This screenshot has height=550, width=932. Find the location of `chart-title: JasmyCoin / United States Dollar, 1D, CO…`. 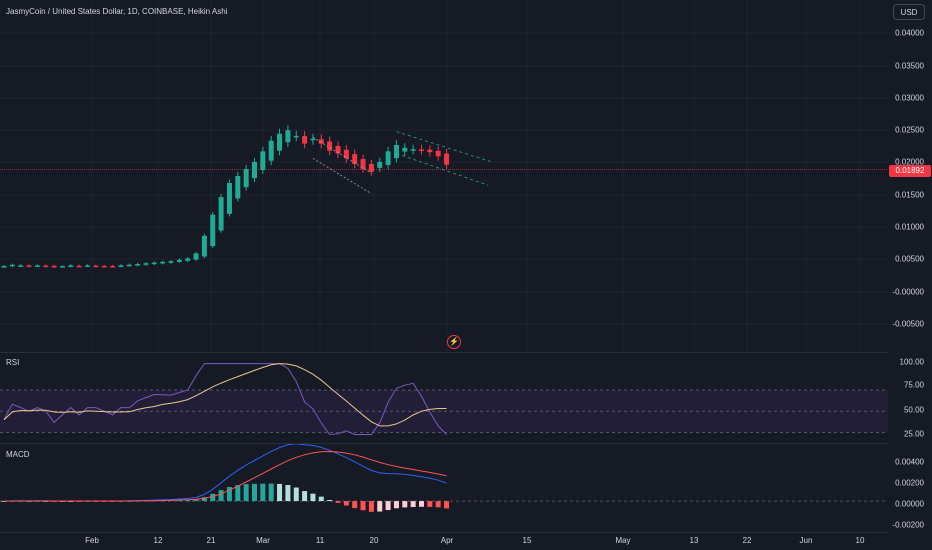

chart-title: JasmyCoin / United States Dollar, 1D, CO… is located at coordinates (117, 11).